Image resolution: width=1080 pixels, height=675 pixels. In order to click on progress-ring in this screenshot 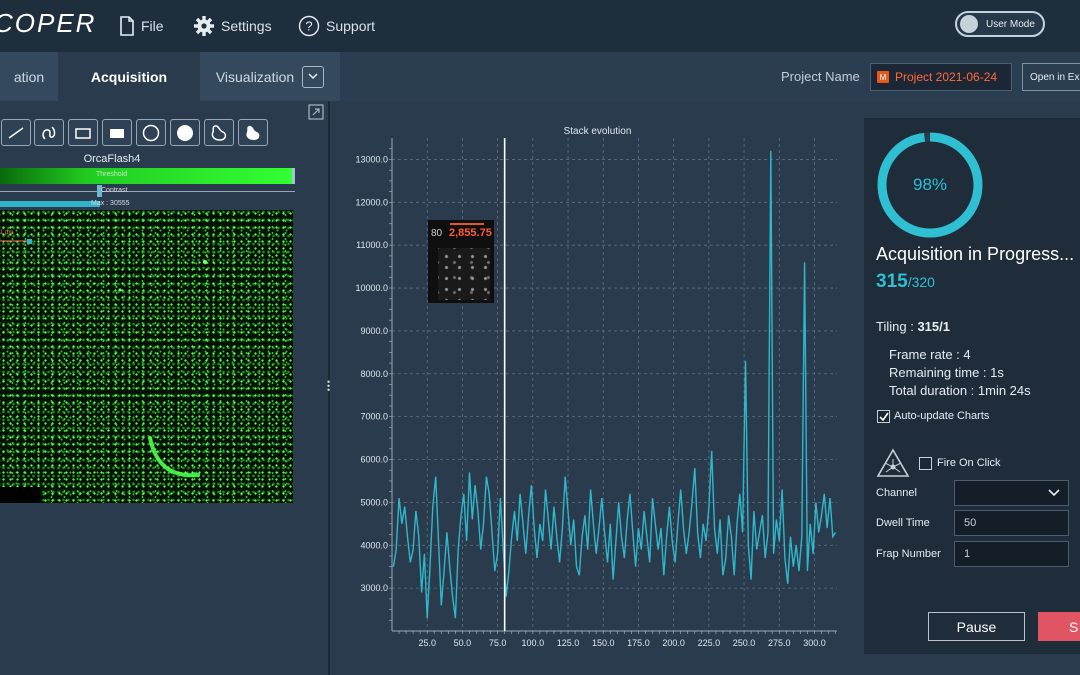, I will do `click(930, 185)`.